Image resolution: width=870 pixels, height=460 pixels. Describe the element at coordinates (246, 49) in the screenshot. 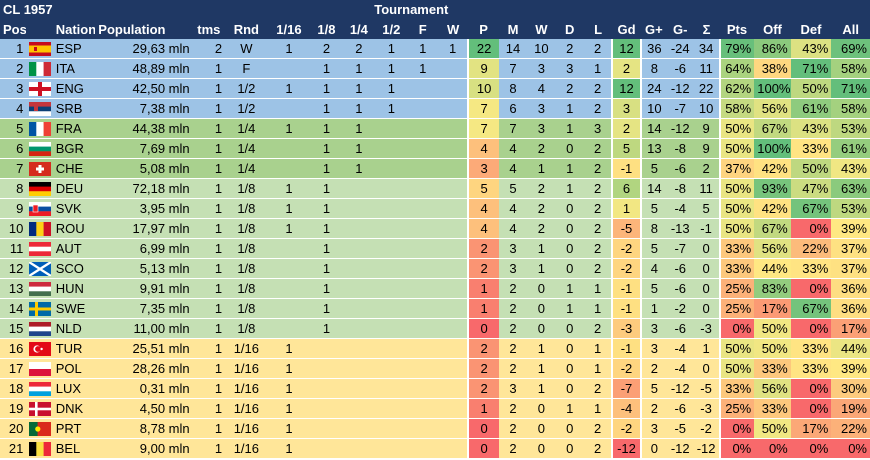

I see `cell-rnd: W` at that location.